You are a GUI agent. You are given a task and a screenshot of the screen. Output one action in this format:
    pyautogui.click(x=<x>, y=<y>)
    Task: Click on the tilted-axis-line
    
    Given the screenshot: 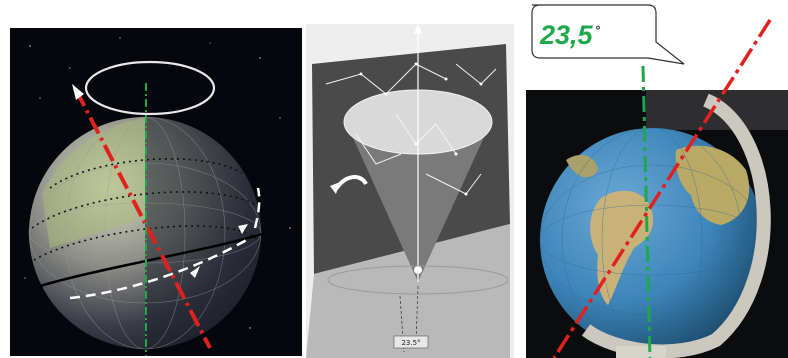 What is the action you would take?
    pyautogui.click(x=143, y=219)
    